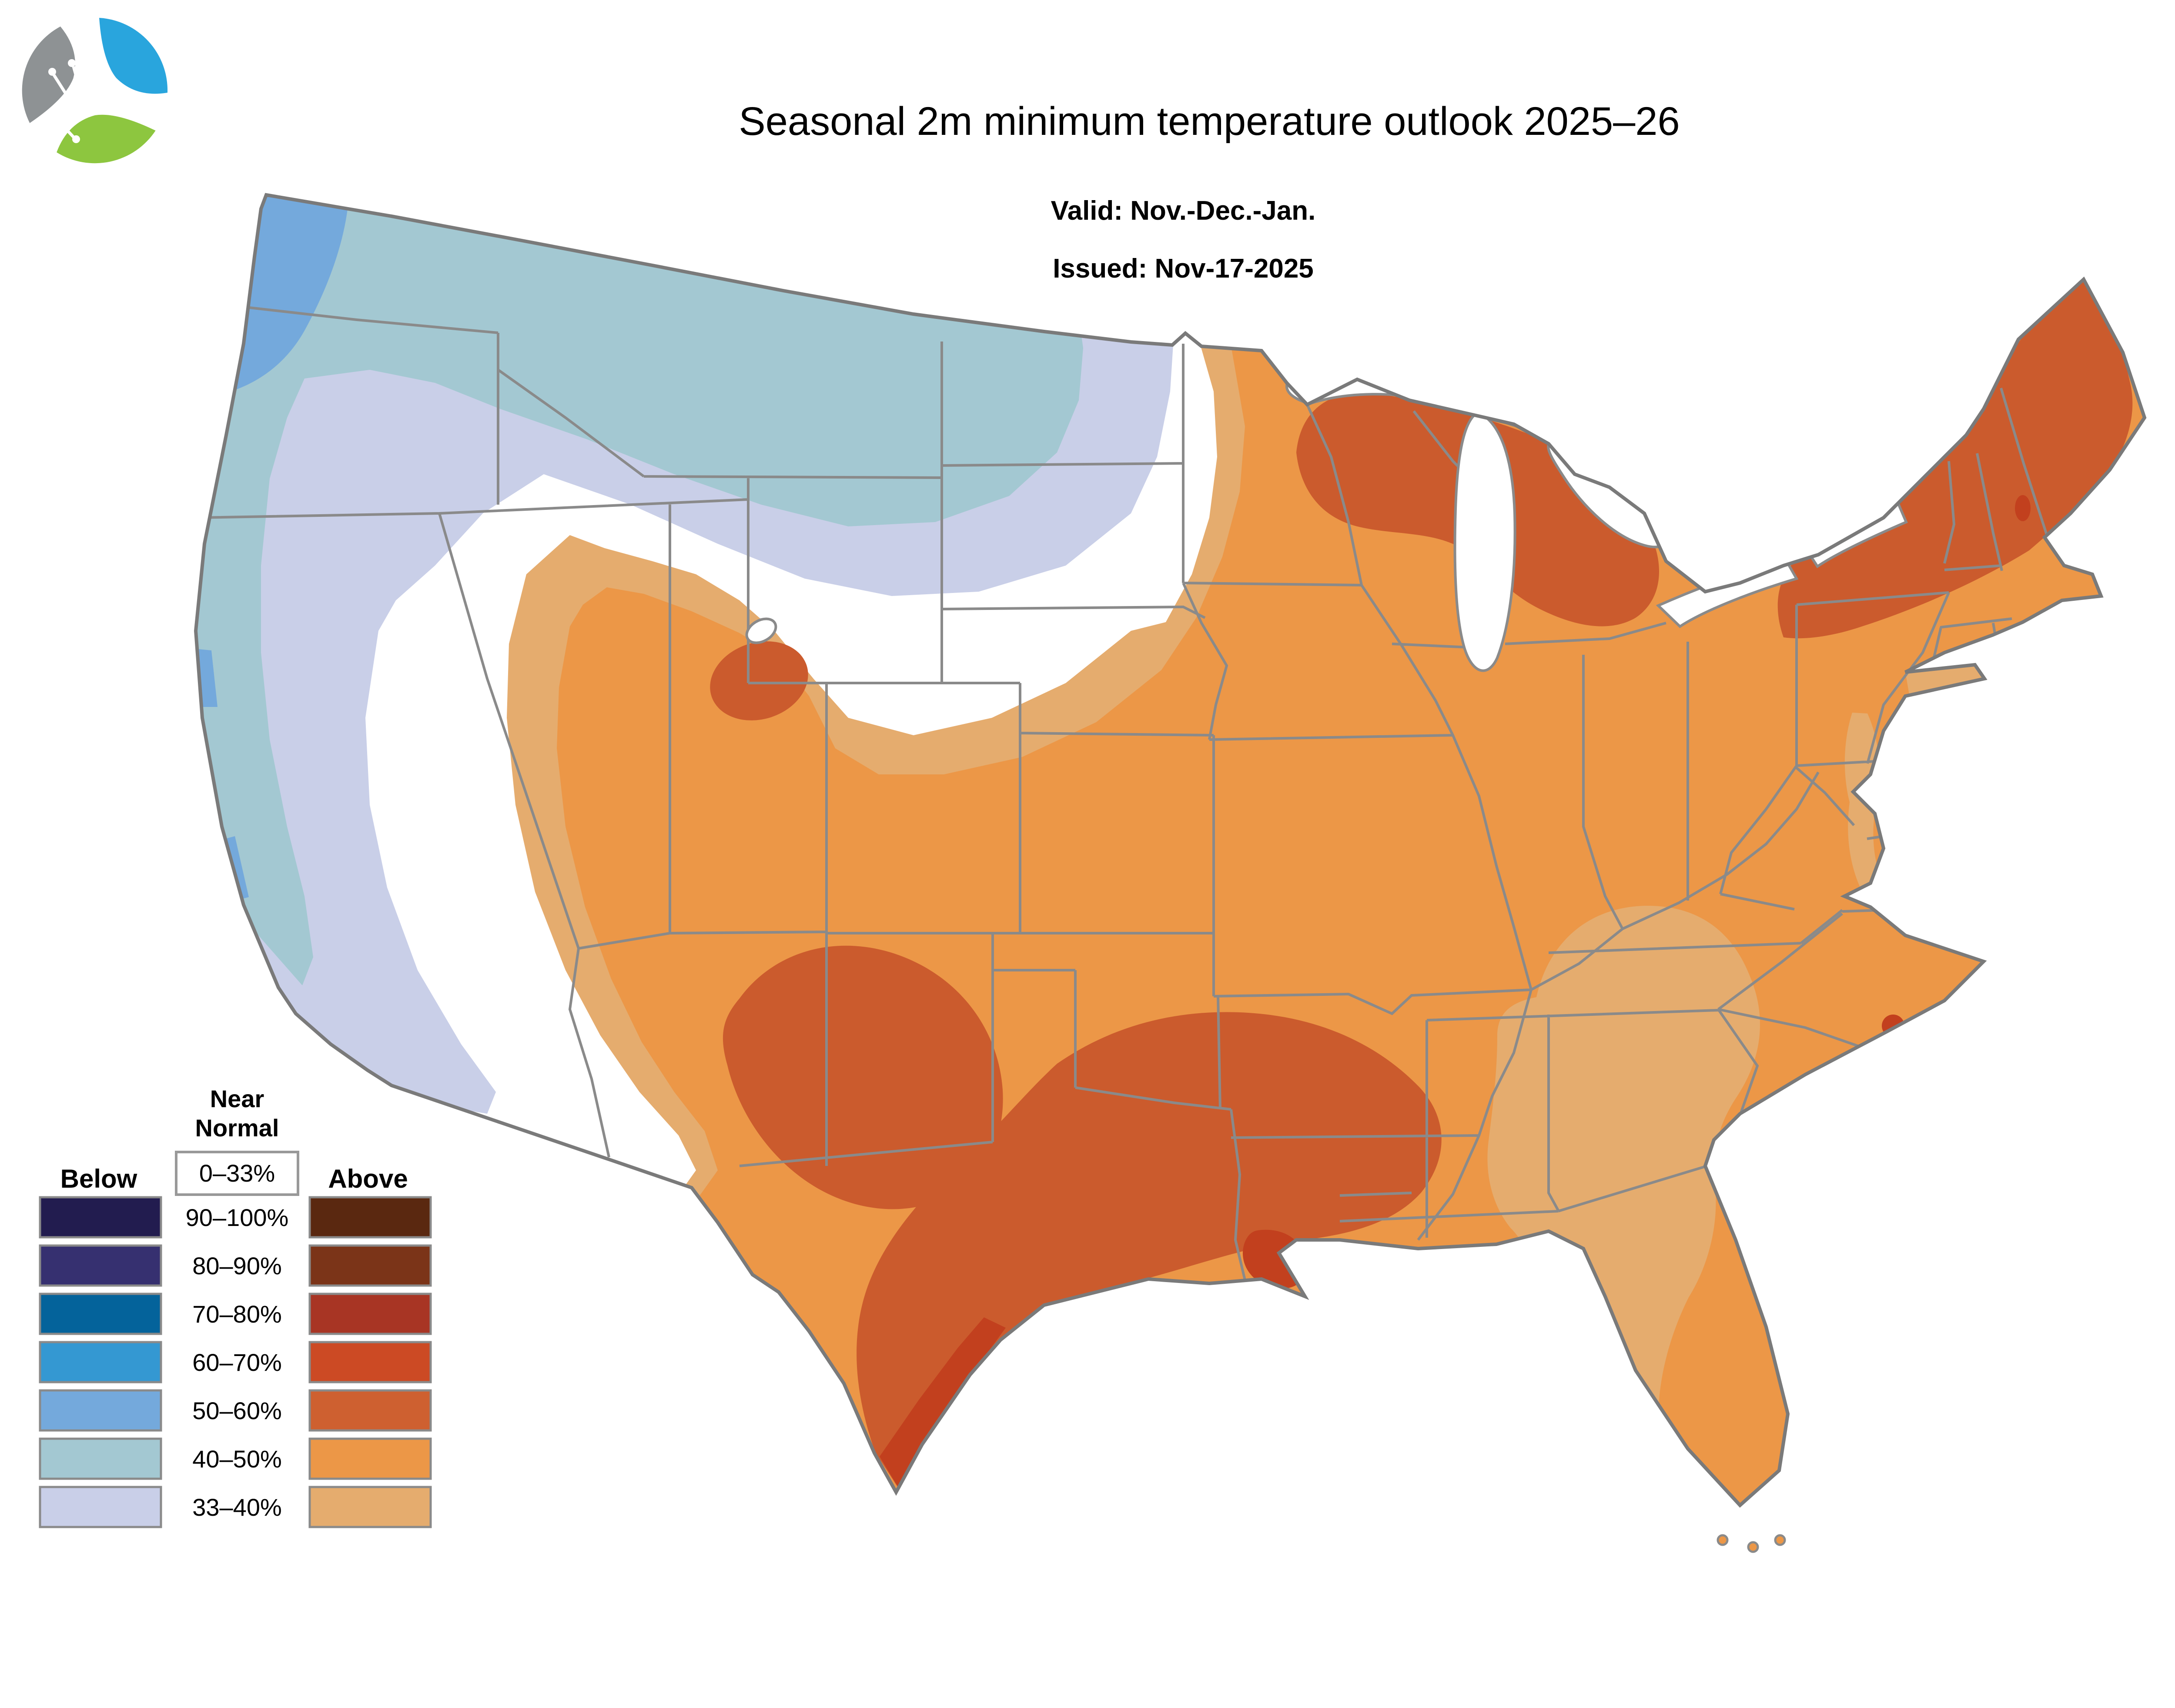  What do you see at coordinates (1484, 542) in the screenshot?
I see `lake-michigan` at bounding box center [1484, 542].